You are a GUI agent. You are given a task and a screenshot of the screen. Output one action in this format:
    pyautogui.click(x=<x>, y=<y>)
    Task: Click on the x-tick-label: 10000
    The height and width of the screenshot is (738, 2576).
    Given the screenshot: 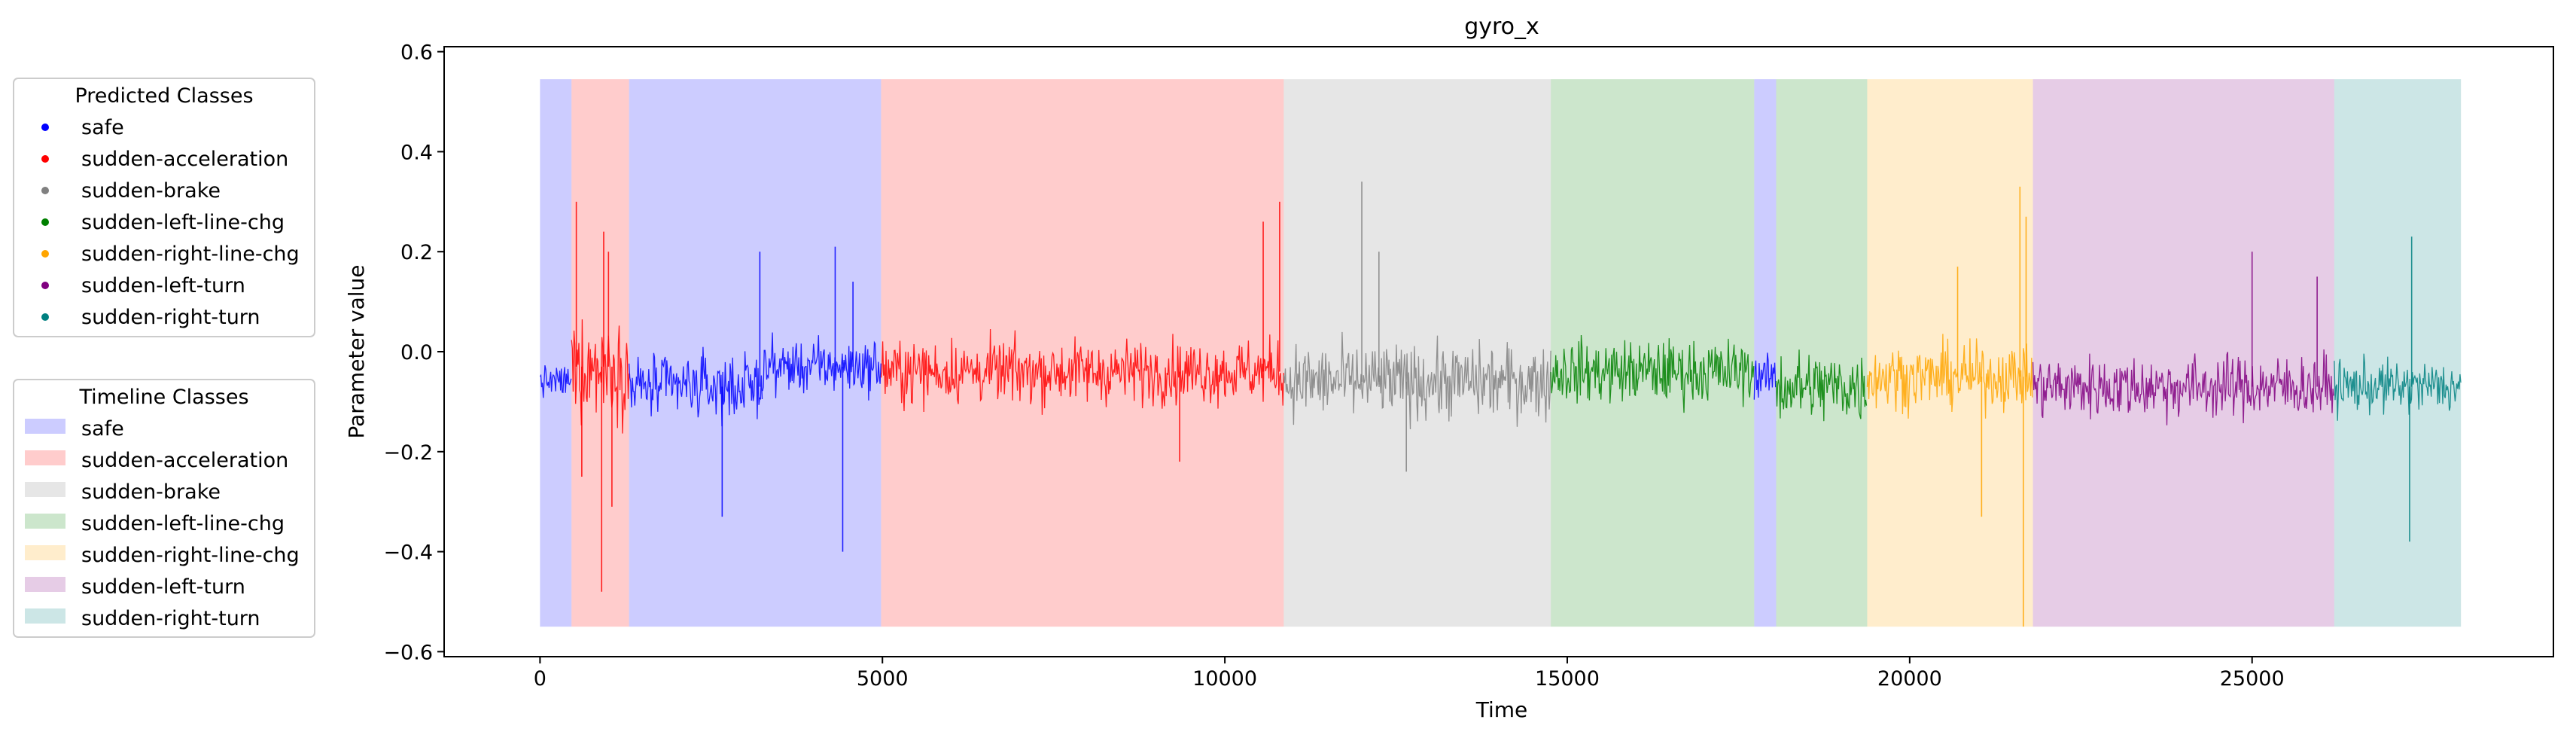 What is the action you would take?
    pyautogui.click(x=1225, y=679)
    